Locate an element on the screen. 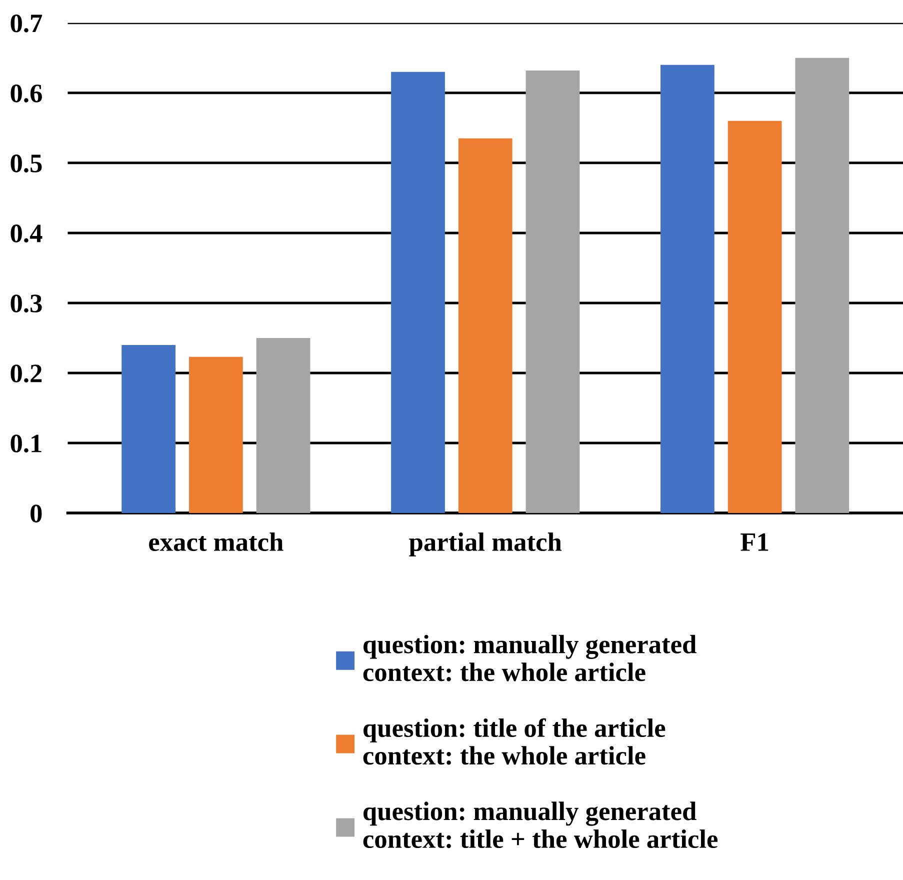 This screenshot has width=903, height=880. y-tick-label: 0.6 is located at coordinates (26, 93).